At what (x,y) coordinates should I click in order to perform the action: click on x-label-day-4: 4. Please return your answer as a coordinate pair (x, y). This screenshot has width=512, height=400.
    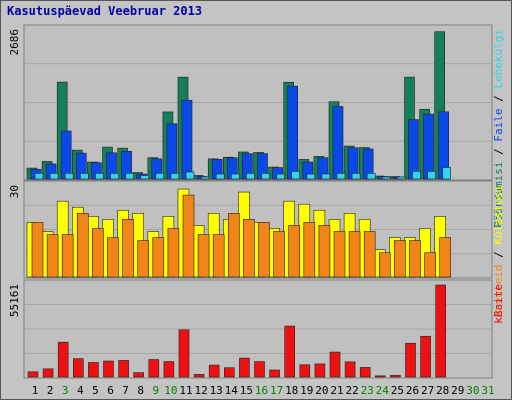
    Looking at the image, I should click on (80, 390).